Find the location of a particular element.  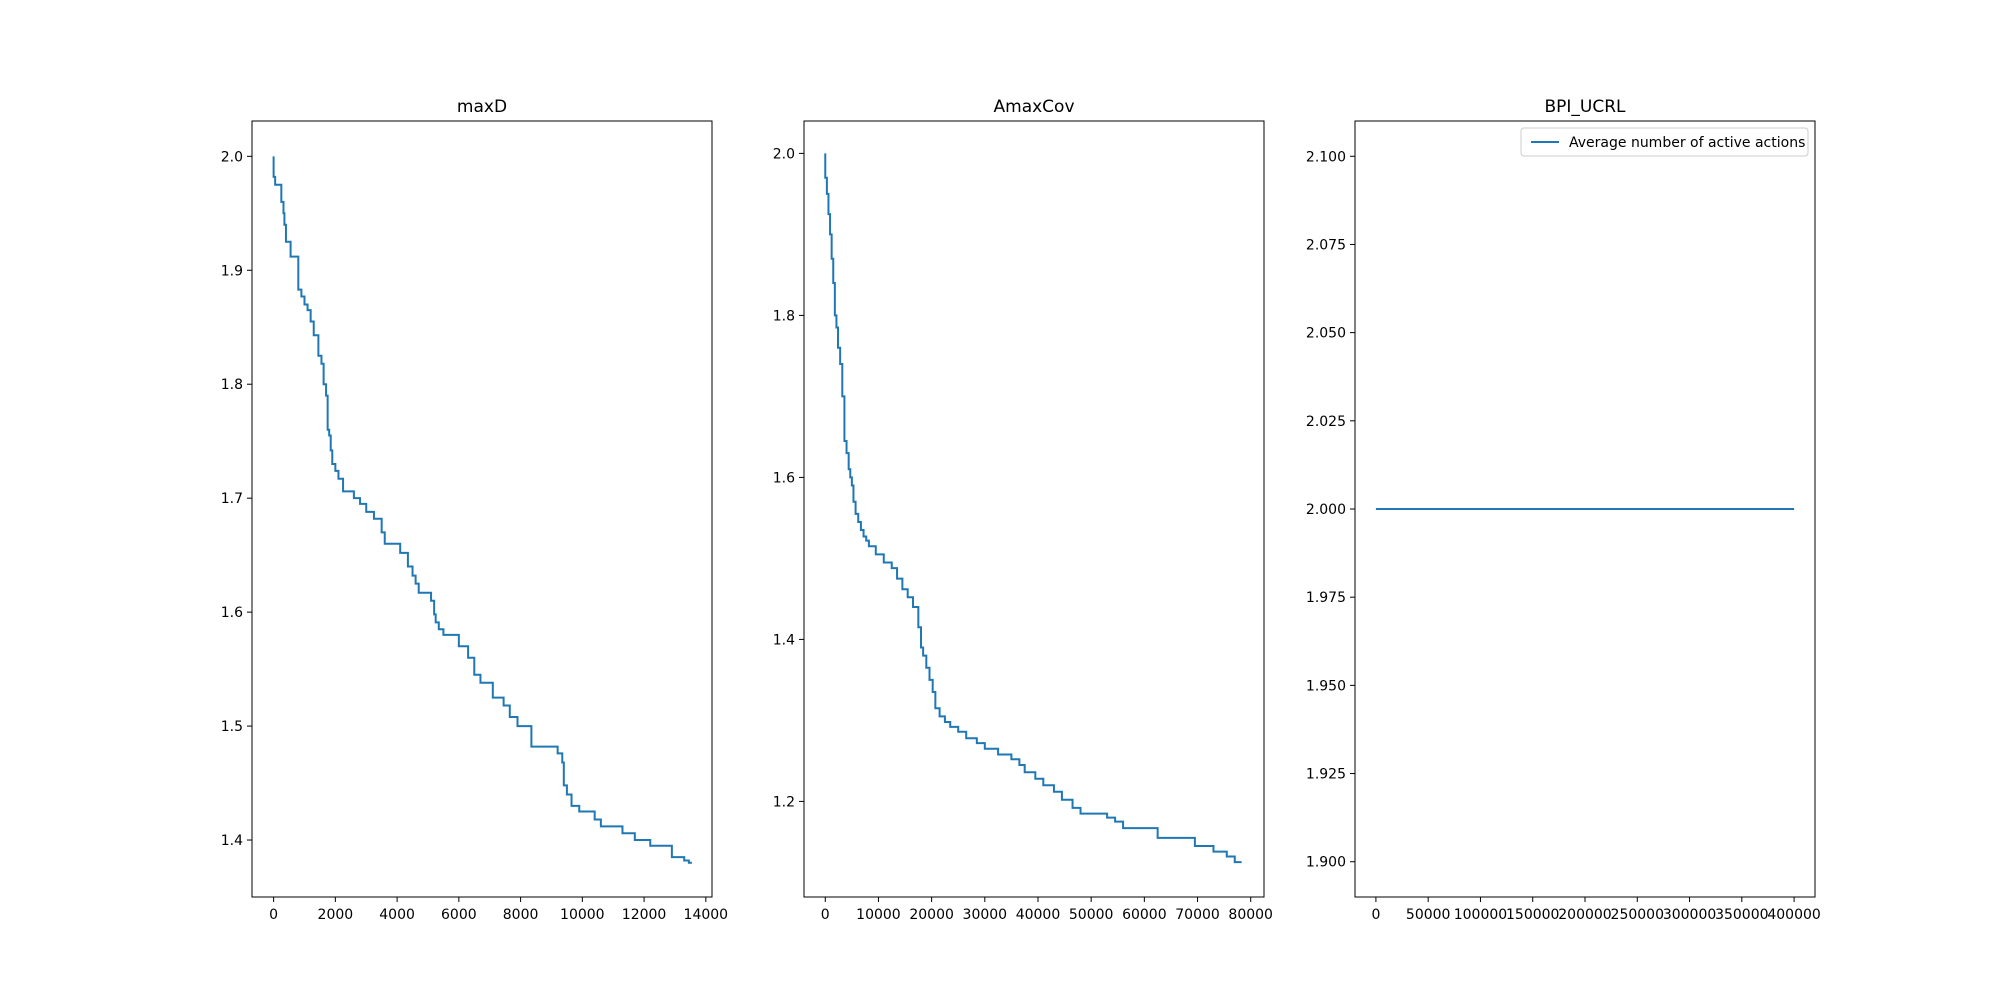

legend-box is located at coordinates (1664, 142).